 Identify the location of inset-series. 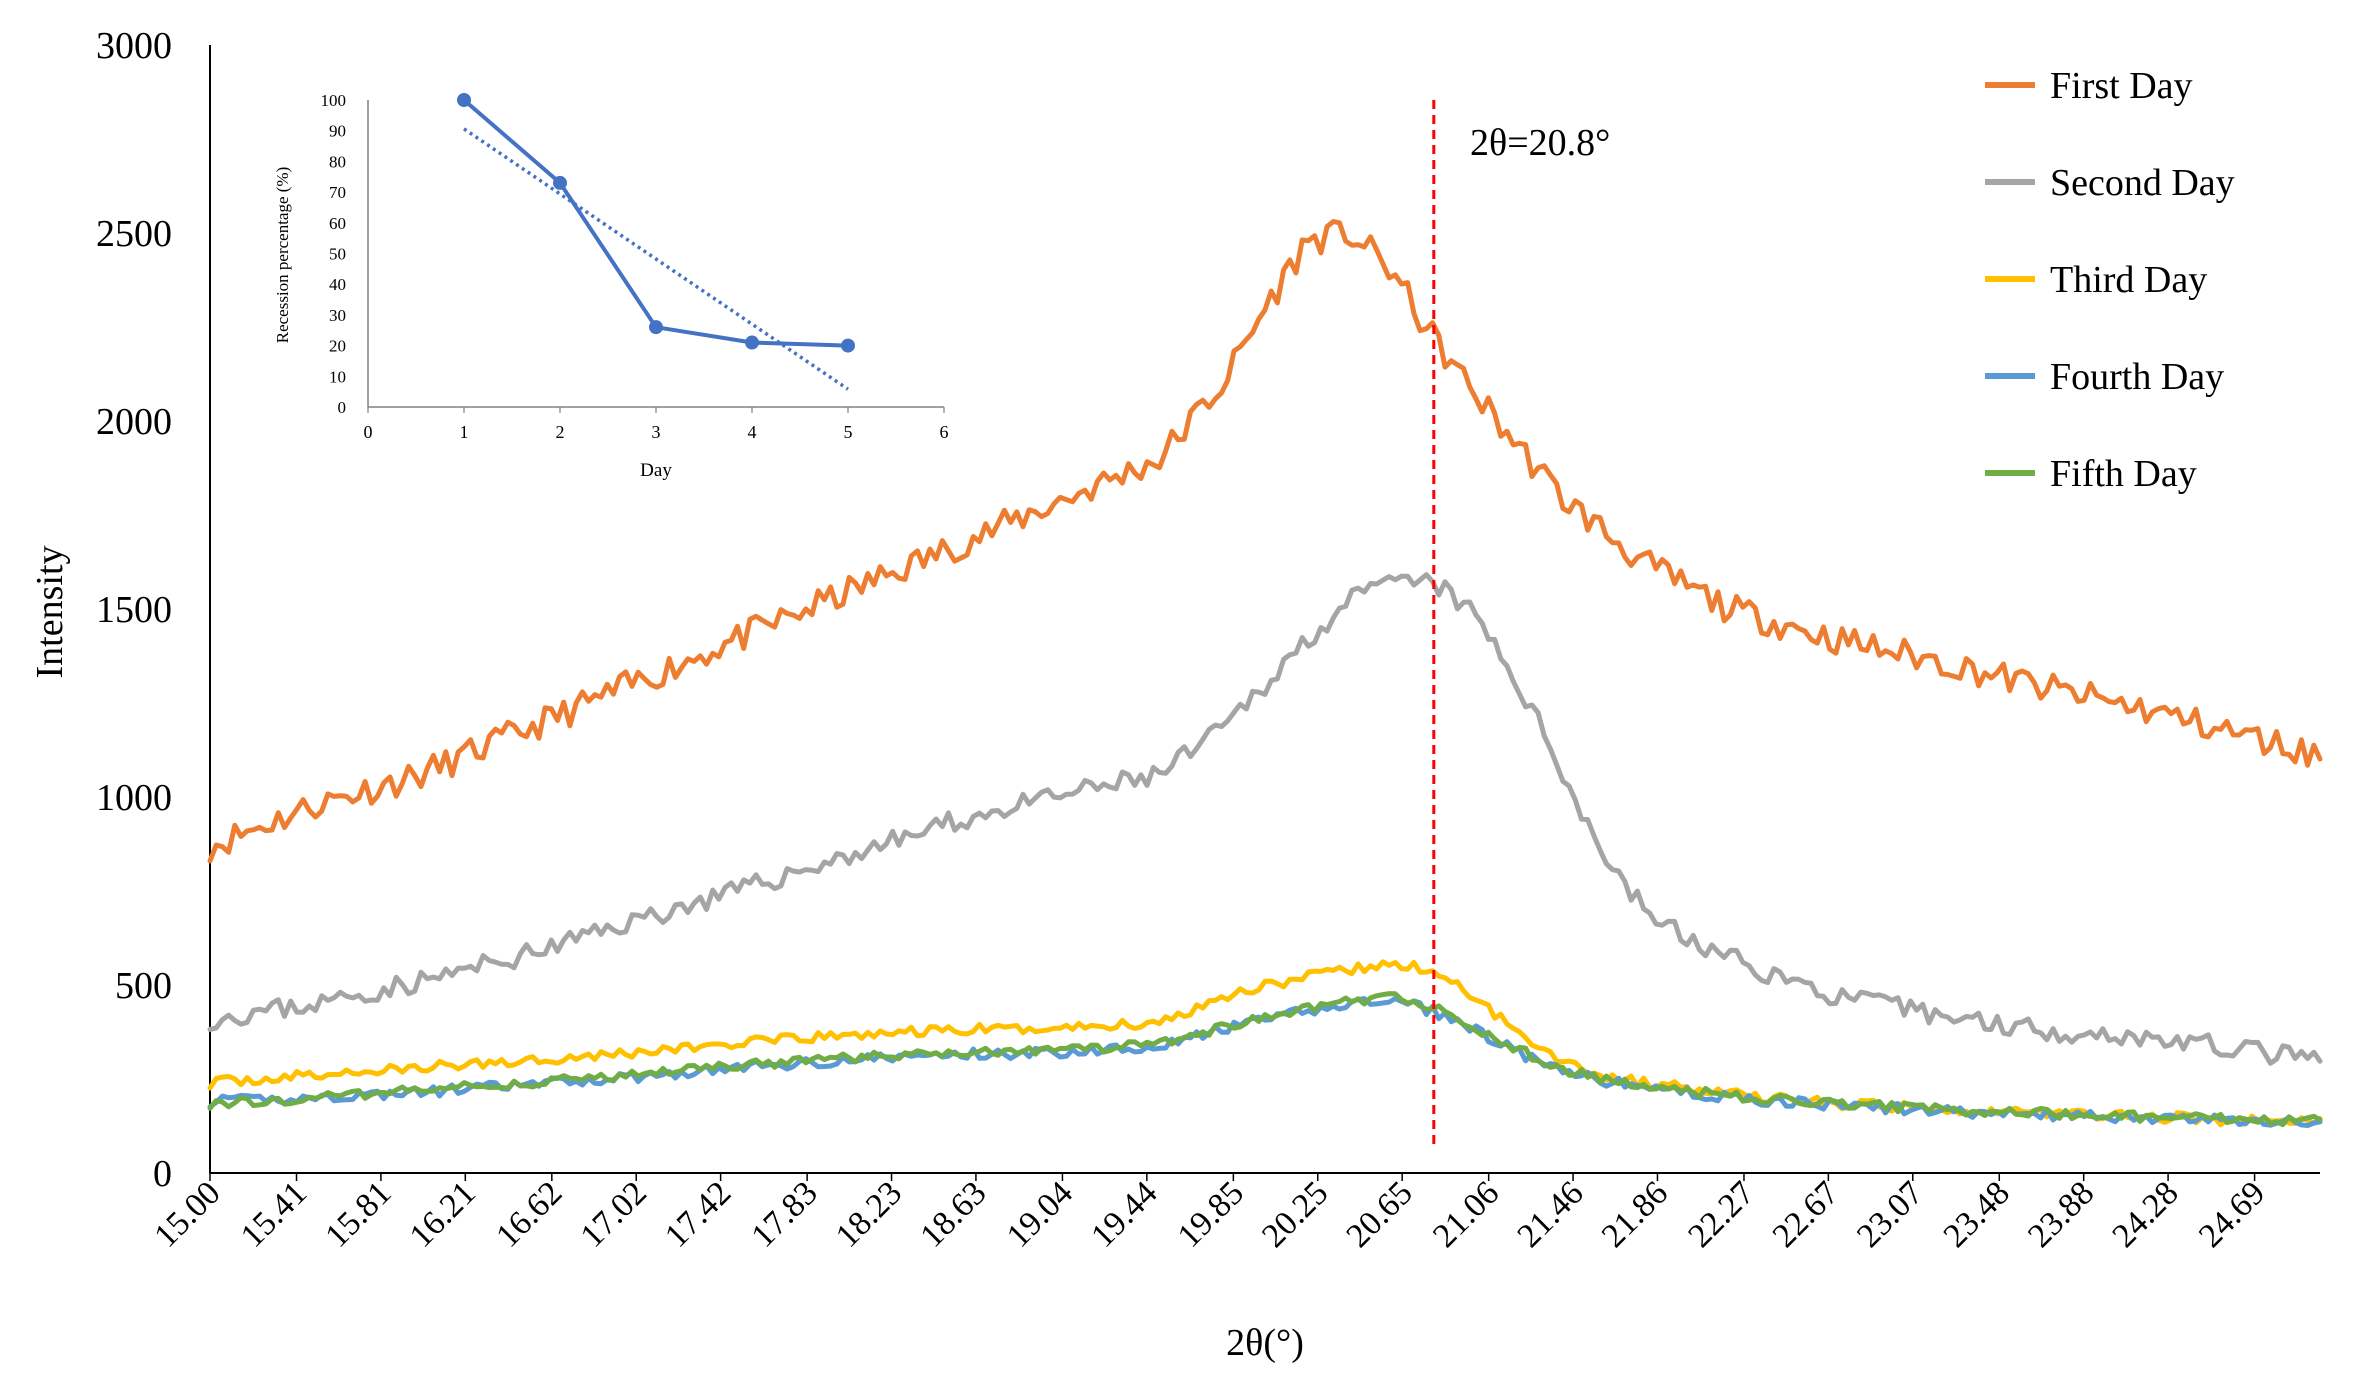
(656, 242).